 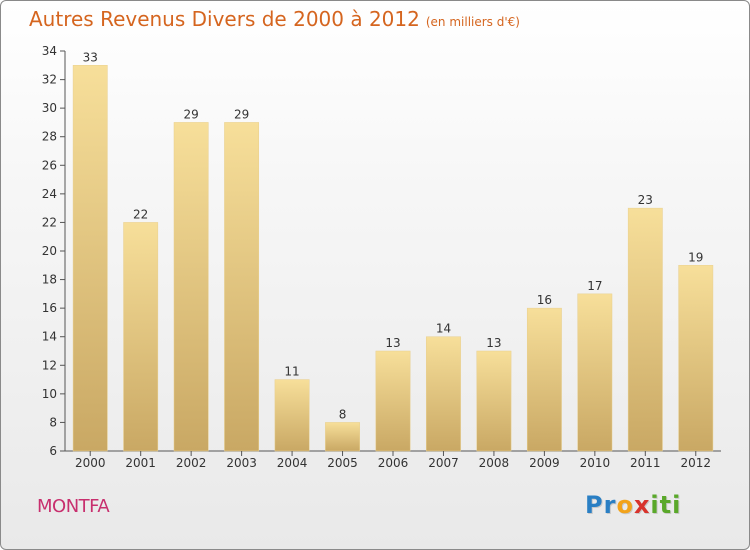 What do you see at coordinates (494, 463) in the screenshot?
I see `x-tick-label: 2008` at bounding box center [494, 463].